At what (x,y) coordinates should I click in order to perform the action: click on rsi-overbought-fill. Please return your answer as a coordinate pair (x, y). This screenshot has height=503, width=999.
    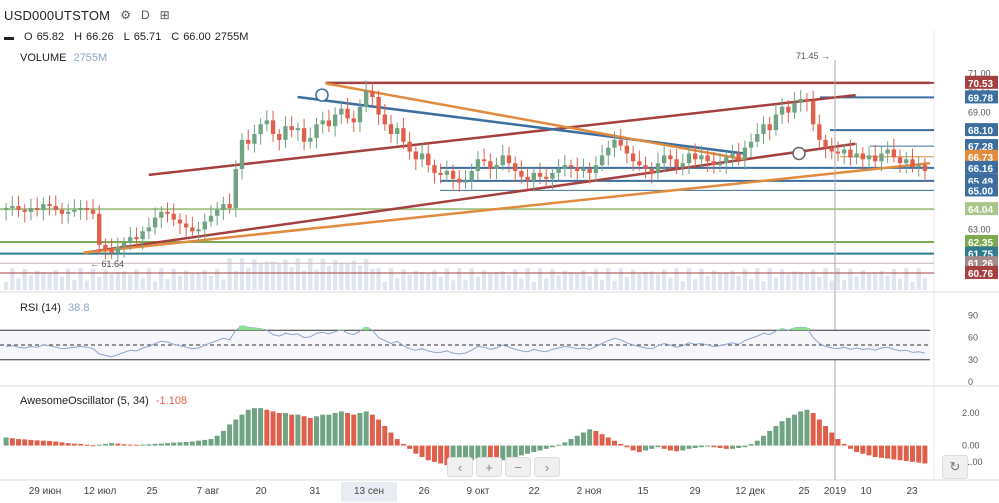
    Looking at the image, I should click on (242, 328).